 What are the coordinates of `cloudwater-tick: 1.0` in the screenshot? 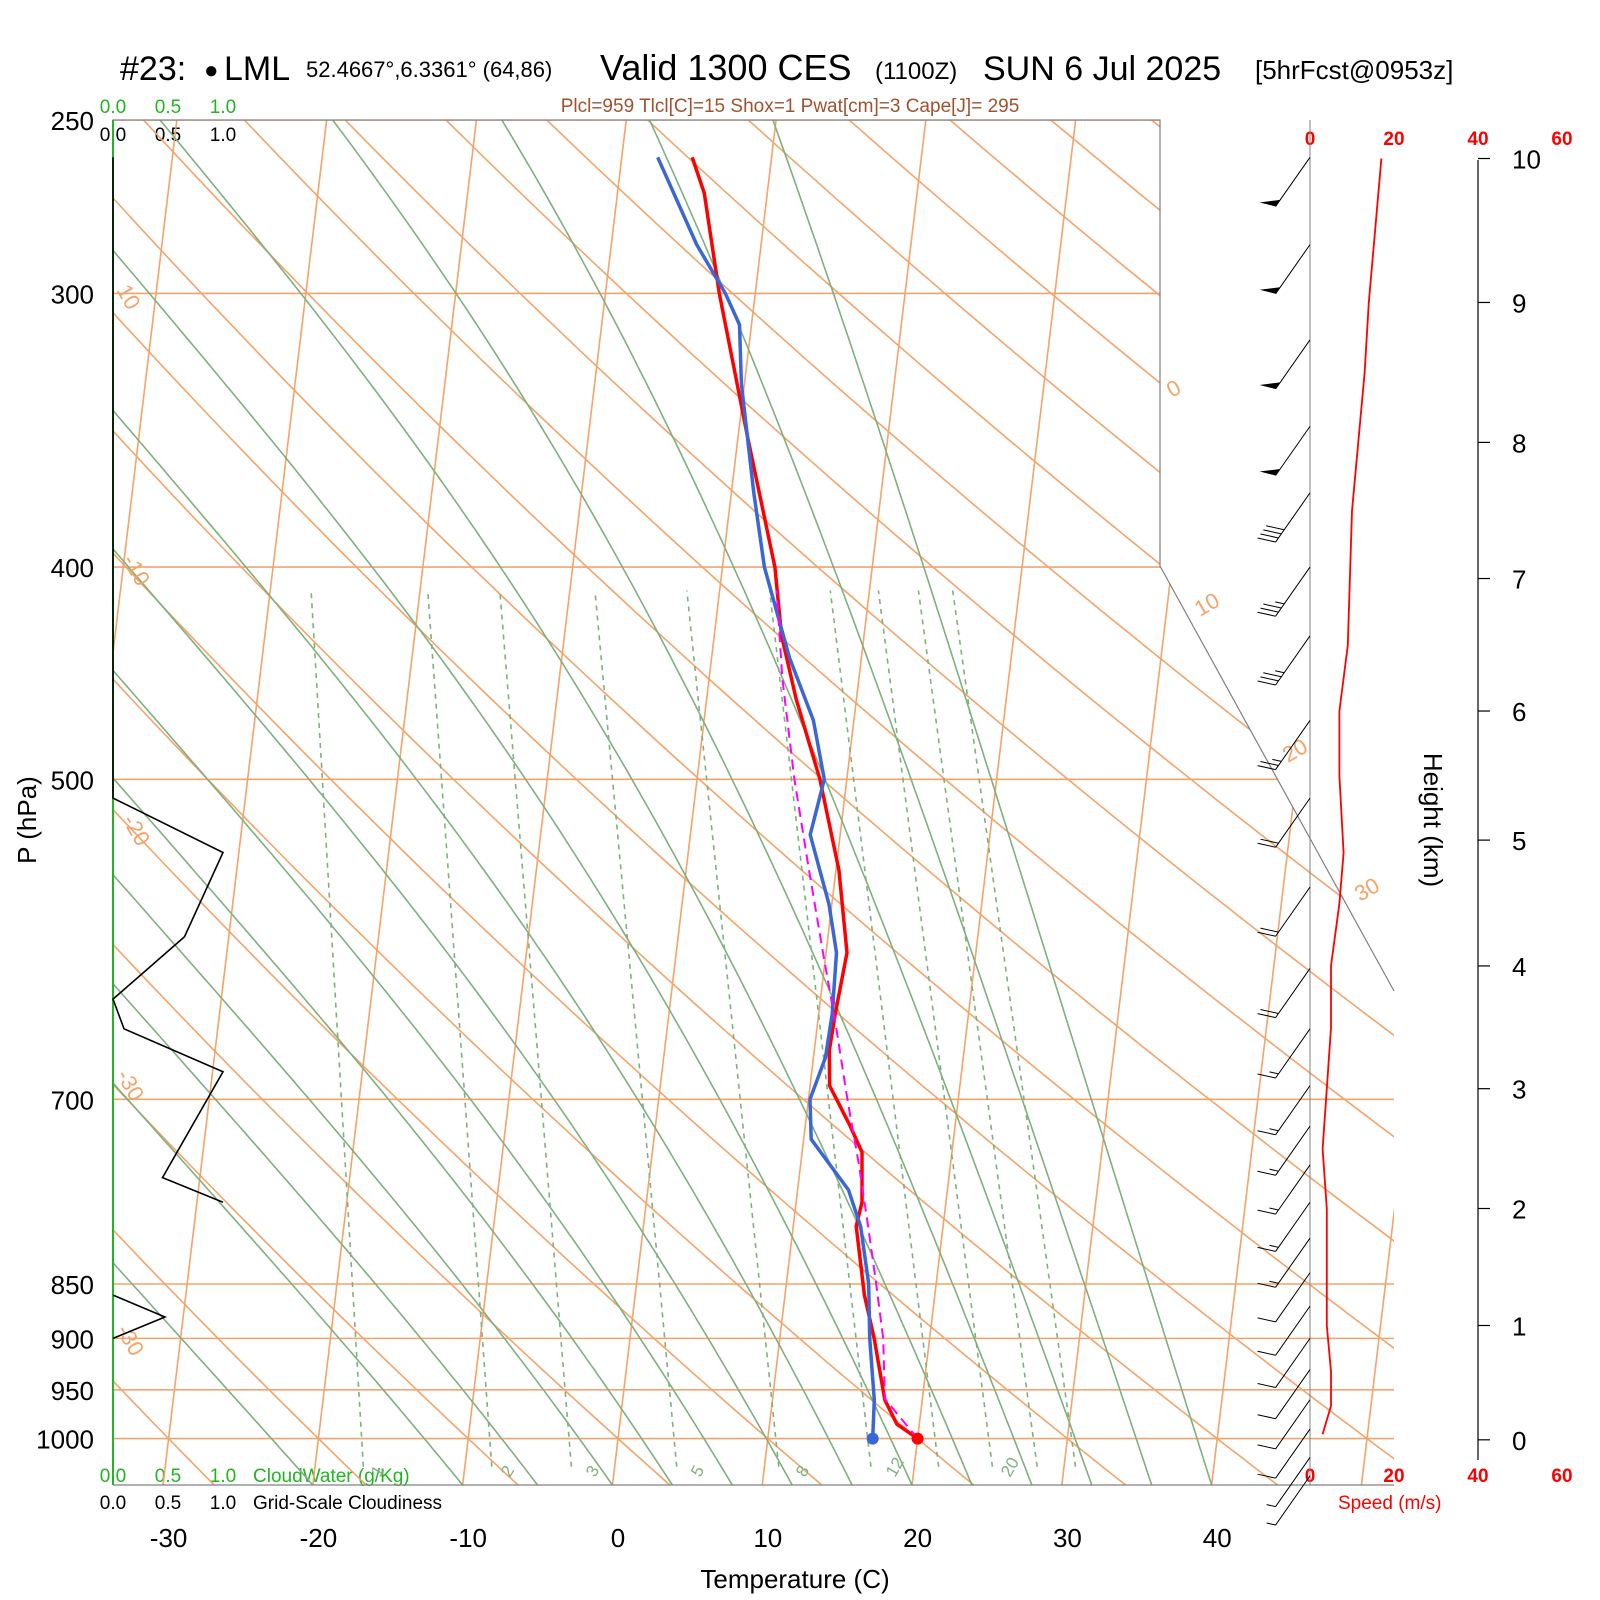 It's located at (223, 107).